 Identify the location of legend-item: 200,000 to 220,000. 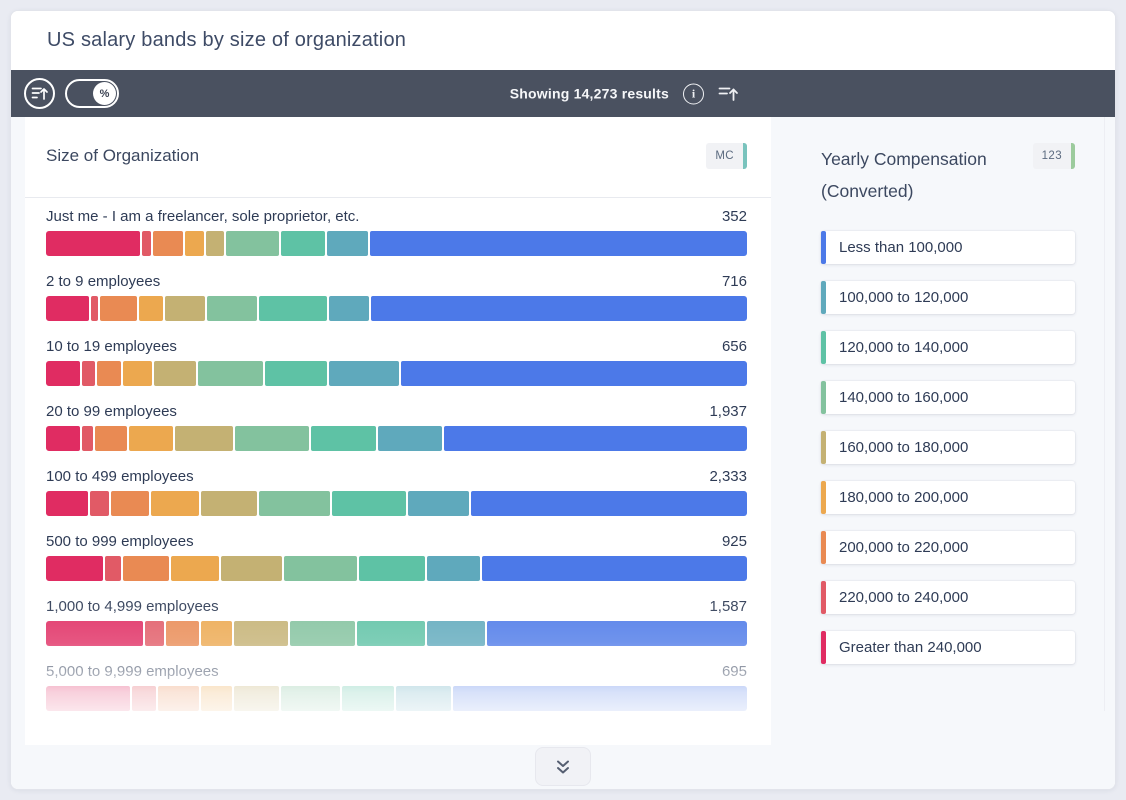
(948, 547).